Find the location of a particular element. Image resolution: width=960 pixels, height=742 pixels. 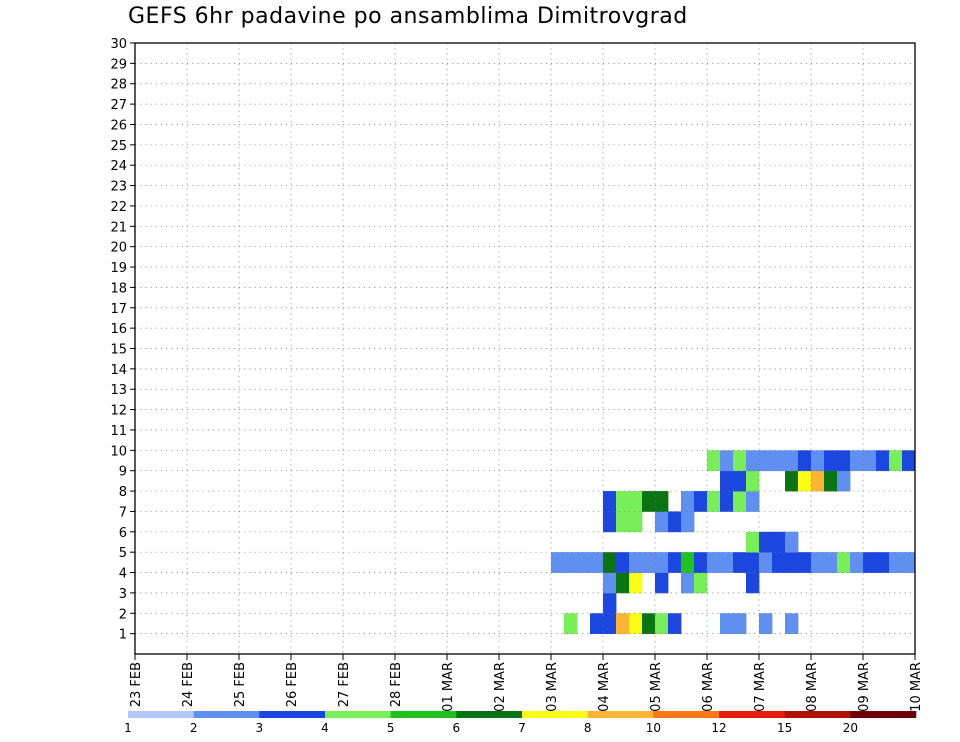

y-tick-label: 3 is located at coordinates (123, 594).